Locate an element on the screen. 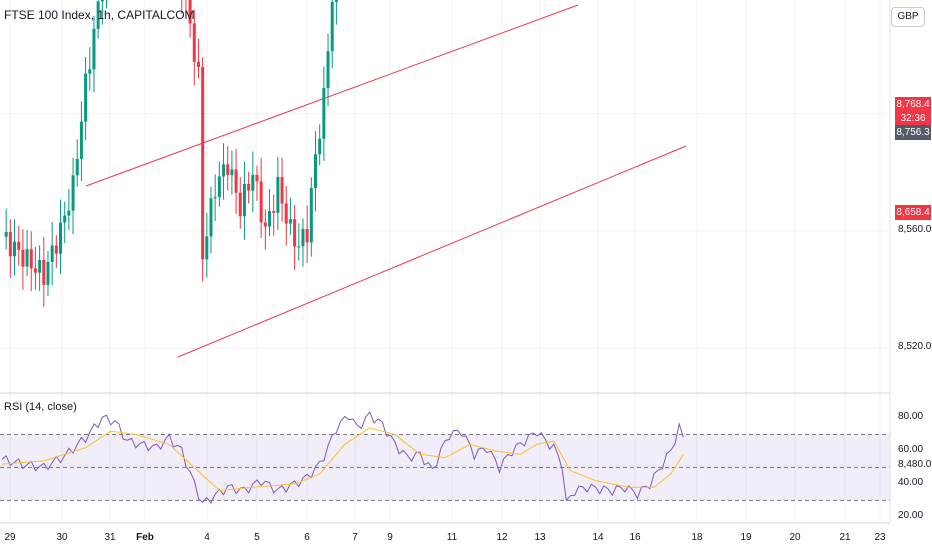  time-tick: 11 is located at coordinates (452, 537).